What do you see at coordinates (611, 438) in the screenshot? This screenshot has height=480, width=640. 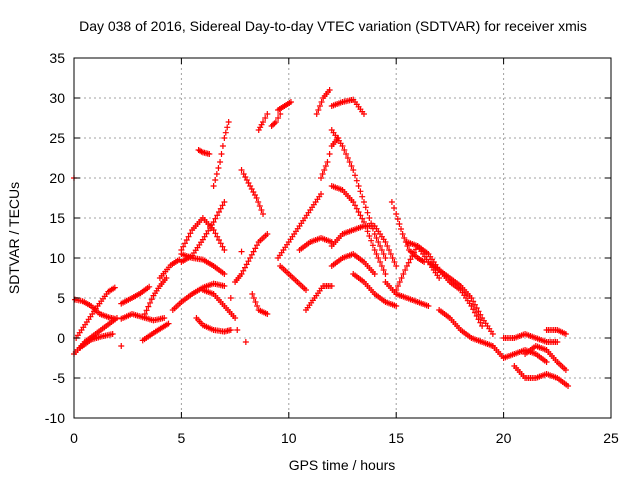 I see `x-tick-label: 25` at bounding box center [611, 438].